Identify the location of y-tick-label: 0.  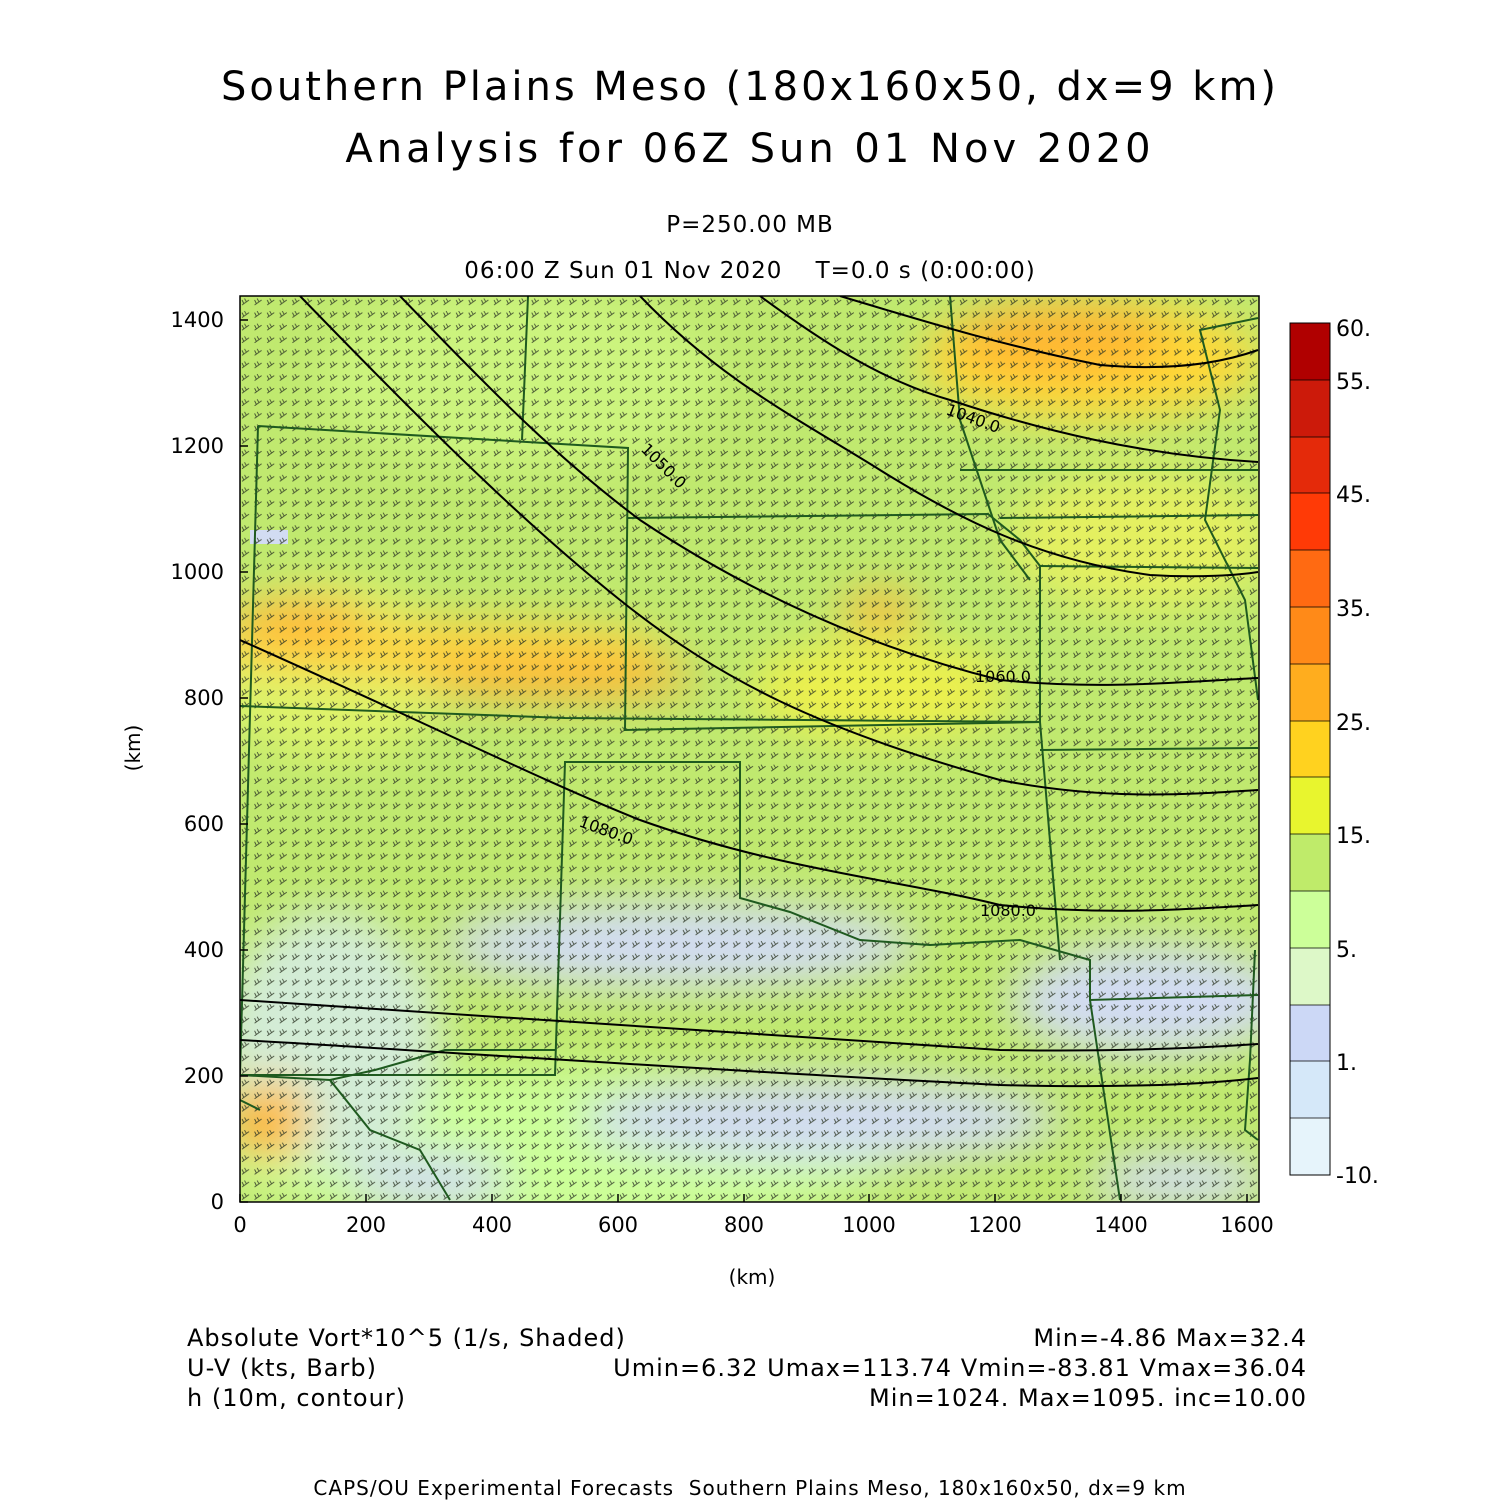
(217, 1202).